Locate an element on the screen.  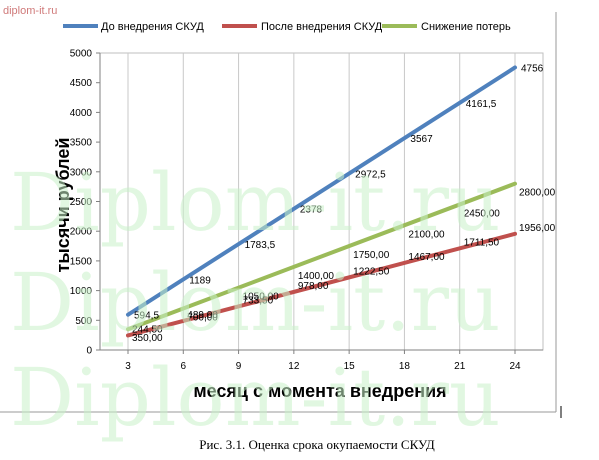
data-label: 3567 is located at coordinates (421, 139).